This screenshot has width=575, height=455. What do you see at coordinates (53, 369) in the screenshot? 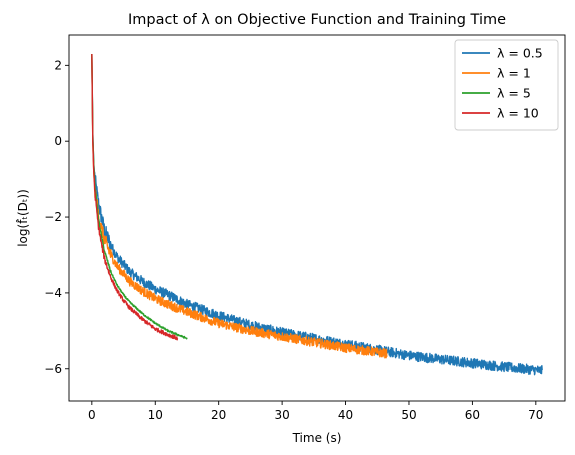
I see `y-tick-label: −6` at bounding box center [53, 369].